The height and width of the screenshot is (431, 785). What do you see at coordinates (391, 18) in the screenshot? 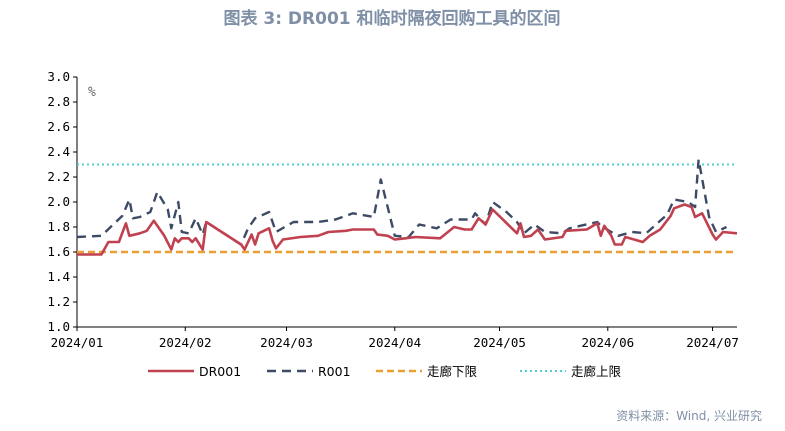
I see `chart-title: 图表 3: DR001 和临时隔夜回购工具的区间` at bounding box center [391, 18].